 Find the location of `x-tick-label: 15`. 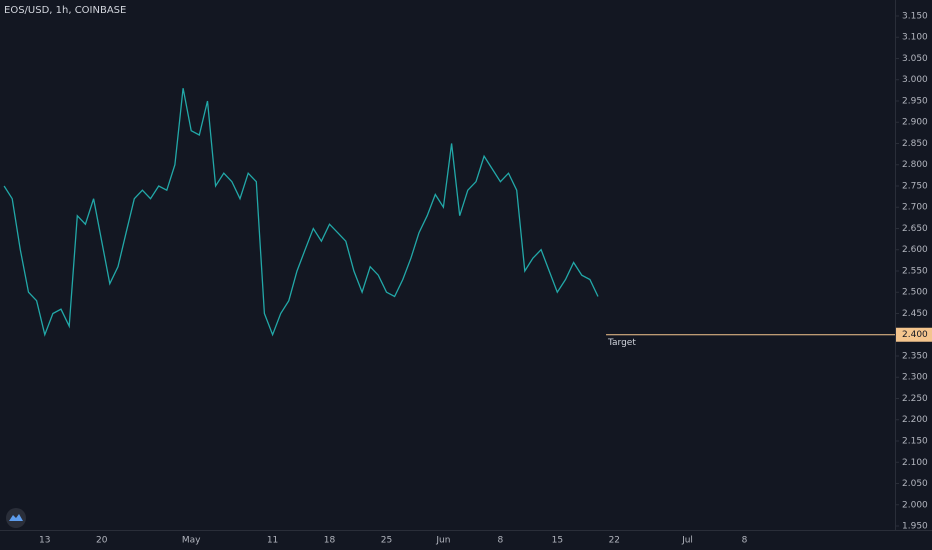

x-tick-label: 15 is located at coordinates (557, 541).